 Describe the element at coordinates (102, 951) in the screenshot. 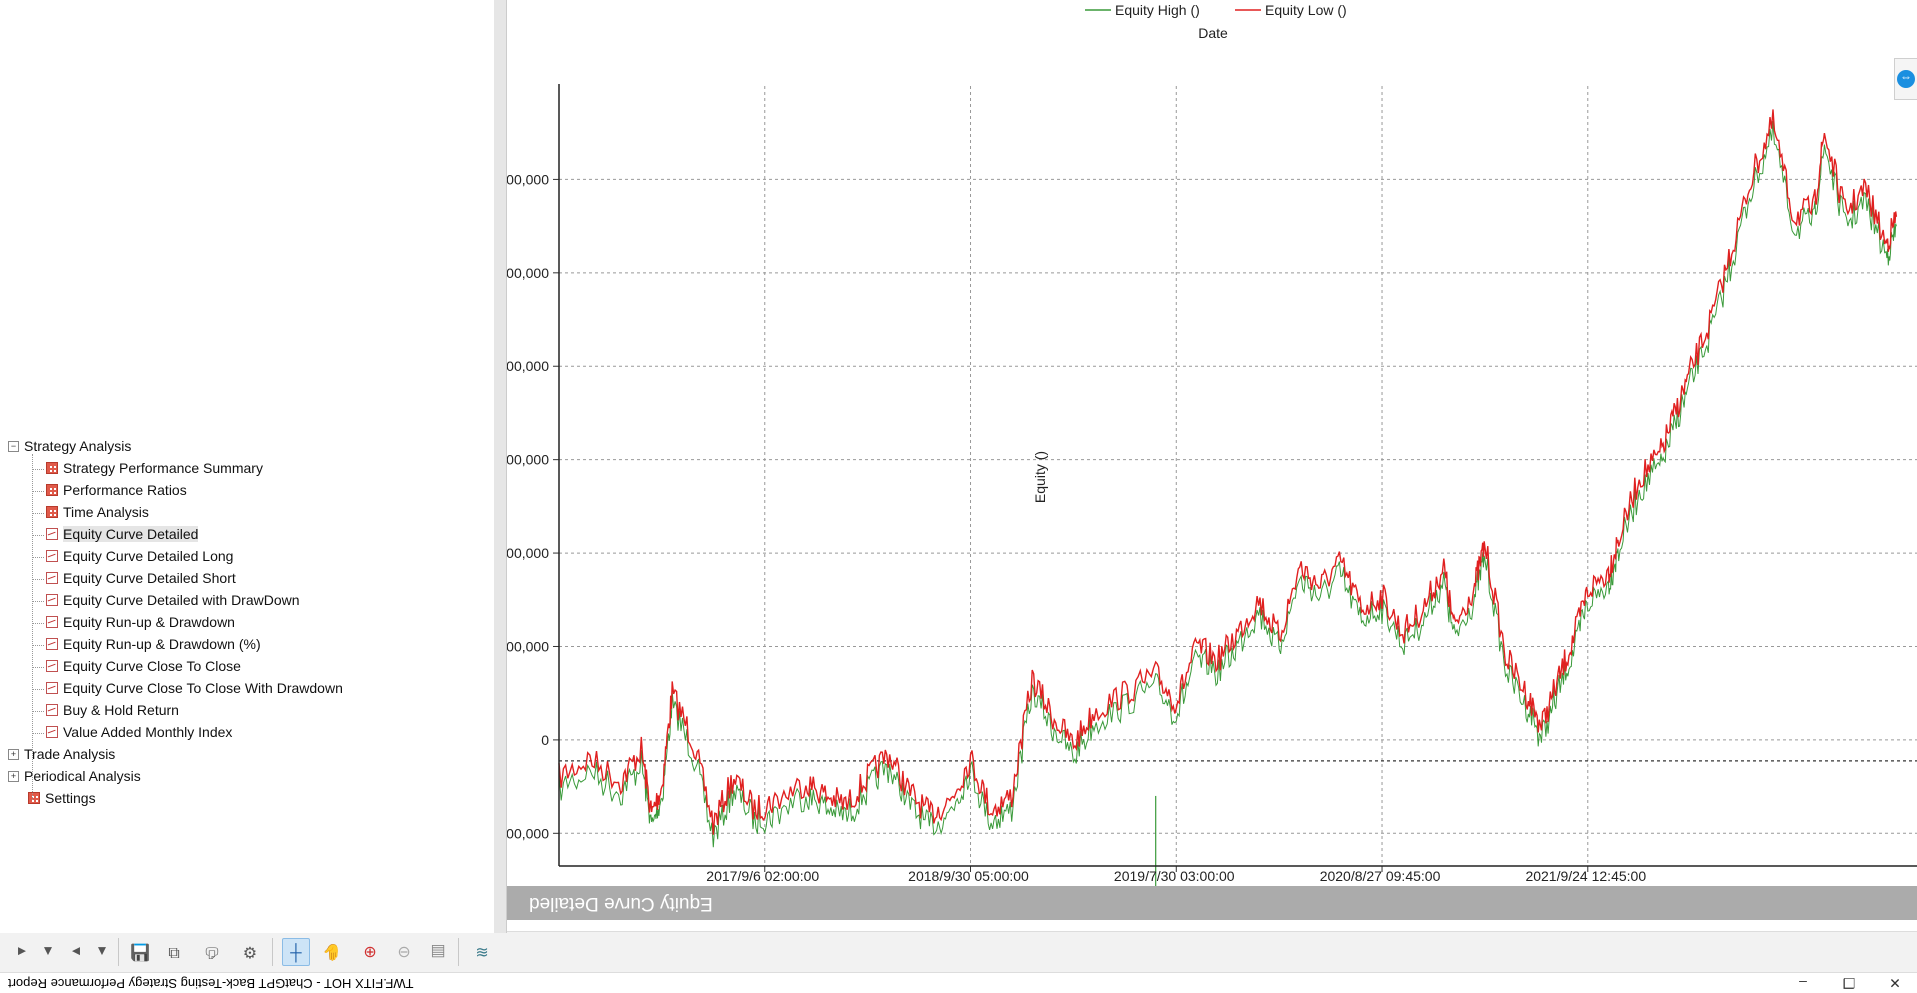

I see `down-arrow-icon: ▴` at that location.